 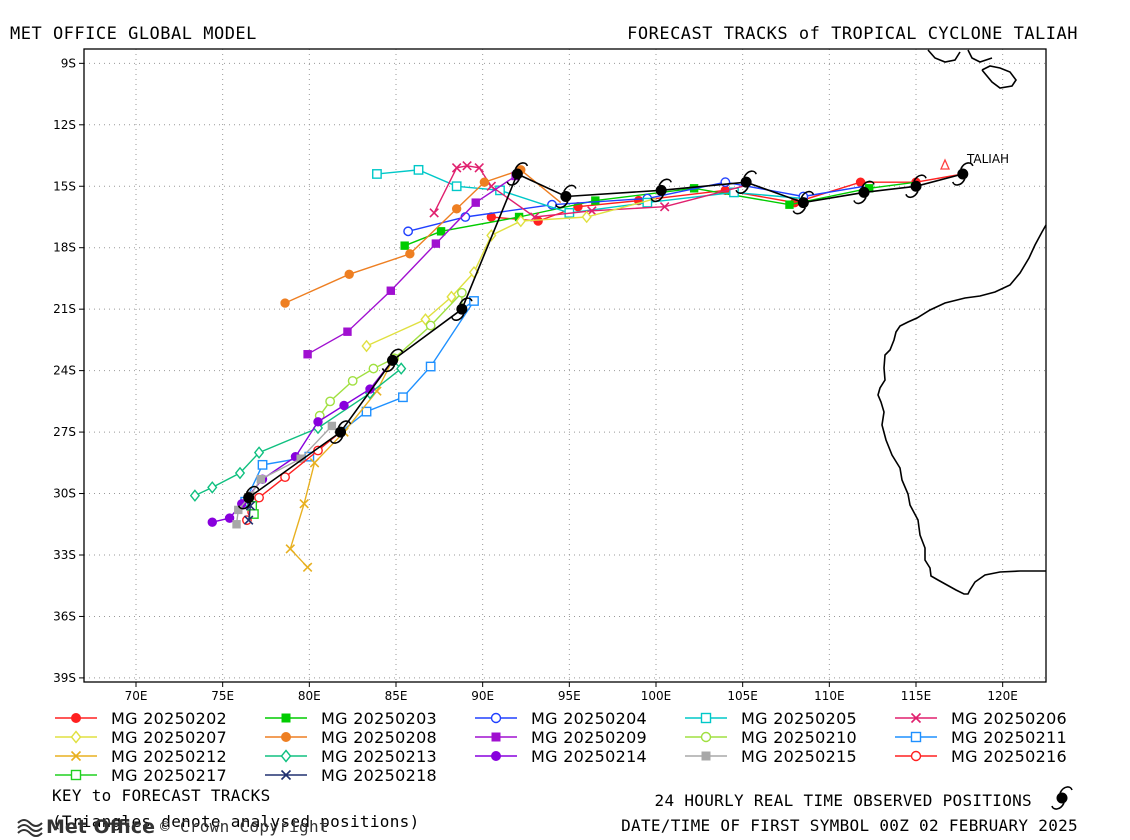 I want to click on legend-entry: MG 20250216, so click(x=981, y=756).